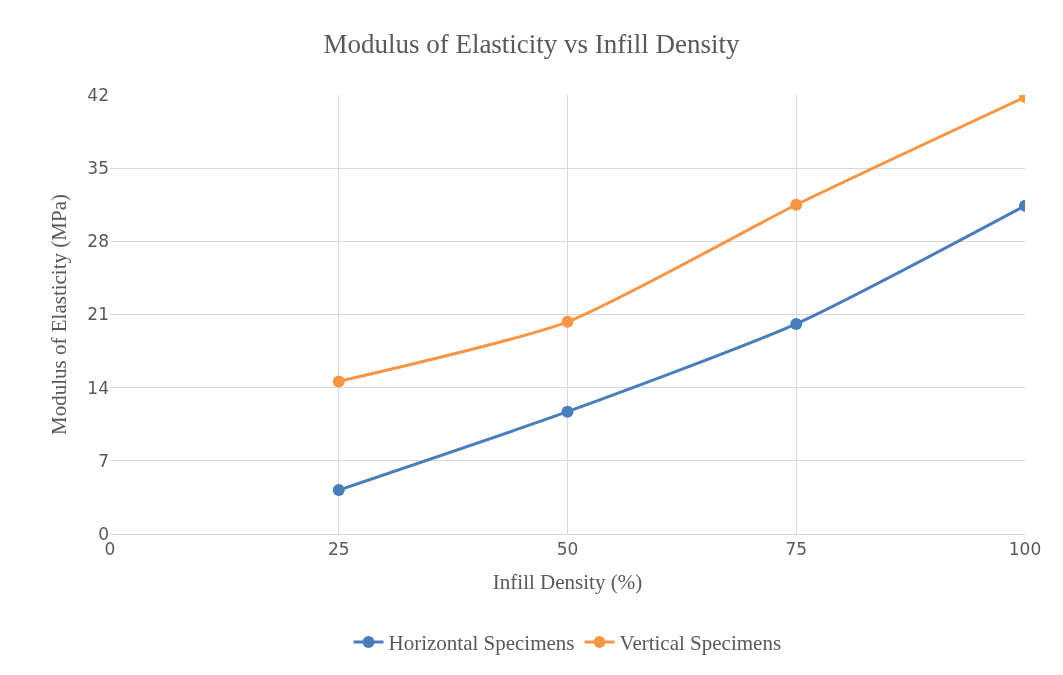  What do you see at coordinates (103, 460) in the screenshot?
I see `y-tick-label: 7` at bounding box center [103, 460].